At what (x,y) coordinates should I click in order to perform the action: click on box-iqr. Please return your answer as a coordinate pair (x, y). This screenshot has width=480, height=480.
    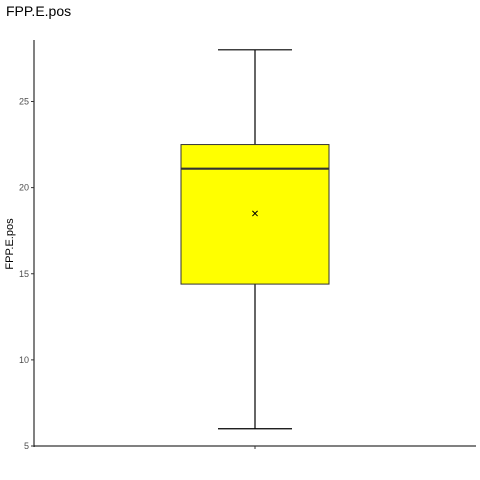
    Looking at the image, I should click on (255, 215).